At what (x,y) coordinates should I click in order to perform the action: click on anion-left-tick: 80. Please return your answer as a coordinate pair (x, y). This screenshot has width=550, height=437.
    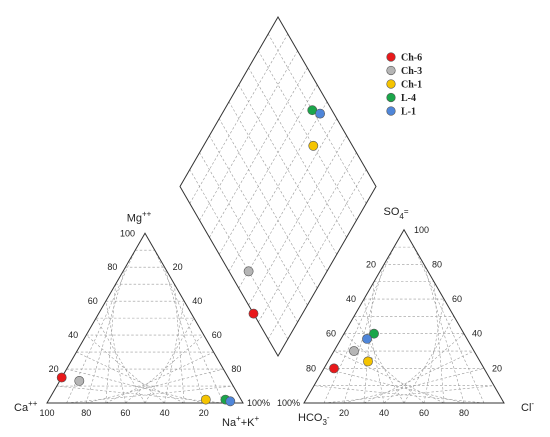
    Looking at the image, I should click on (311, 368).